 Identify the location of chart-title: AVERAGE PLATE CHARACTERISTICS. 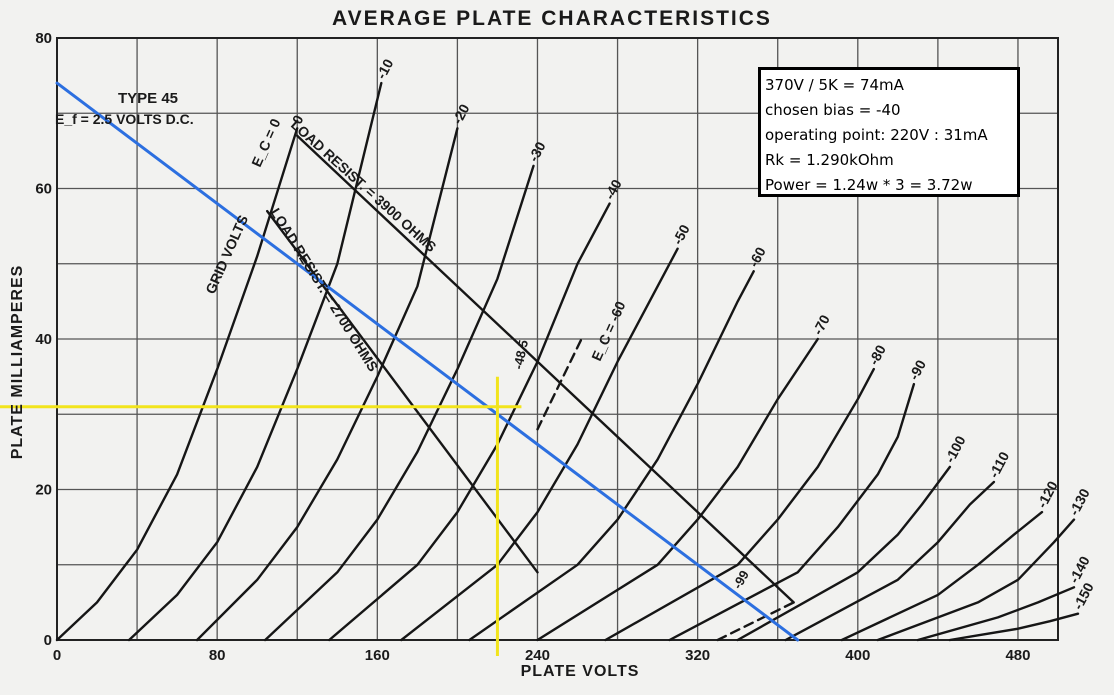
(552, 18).